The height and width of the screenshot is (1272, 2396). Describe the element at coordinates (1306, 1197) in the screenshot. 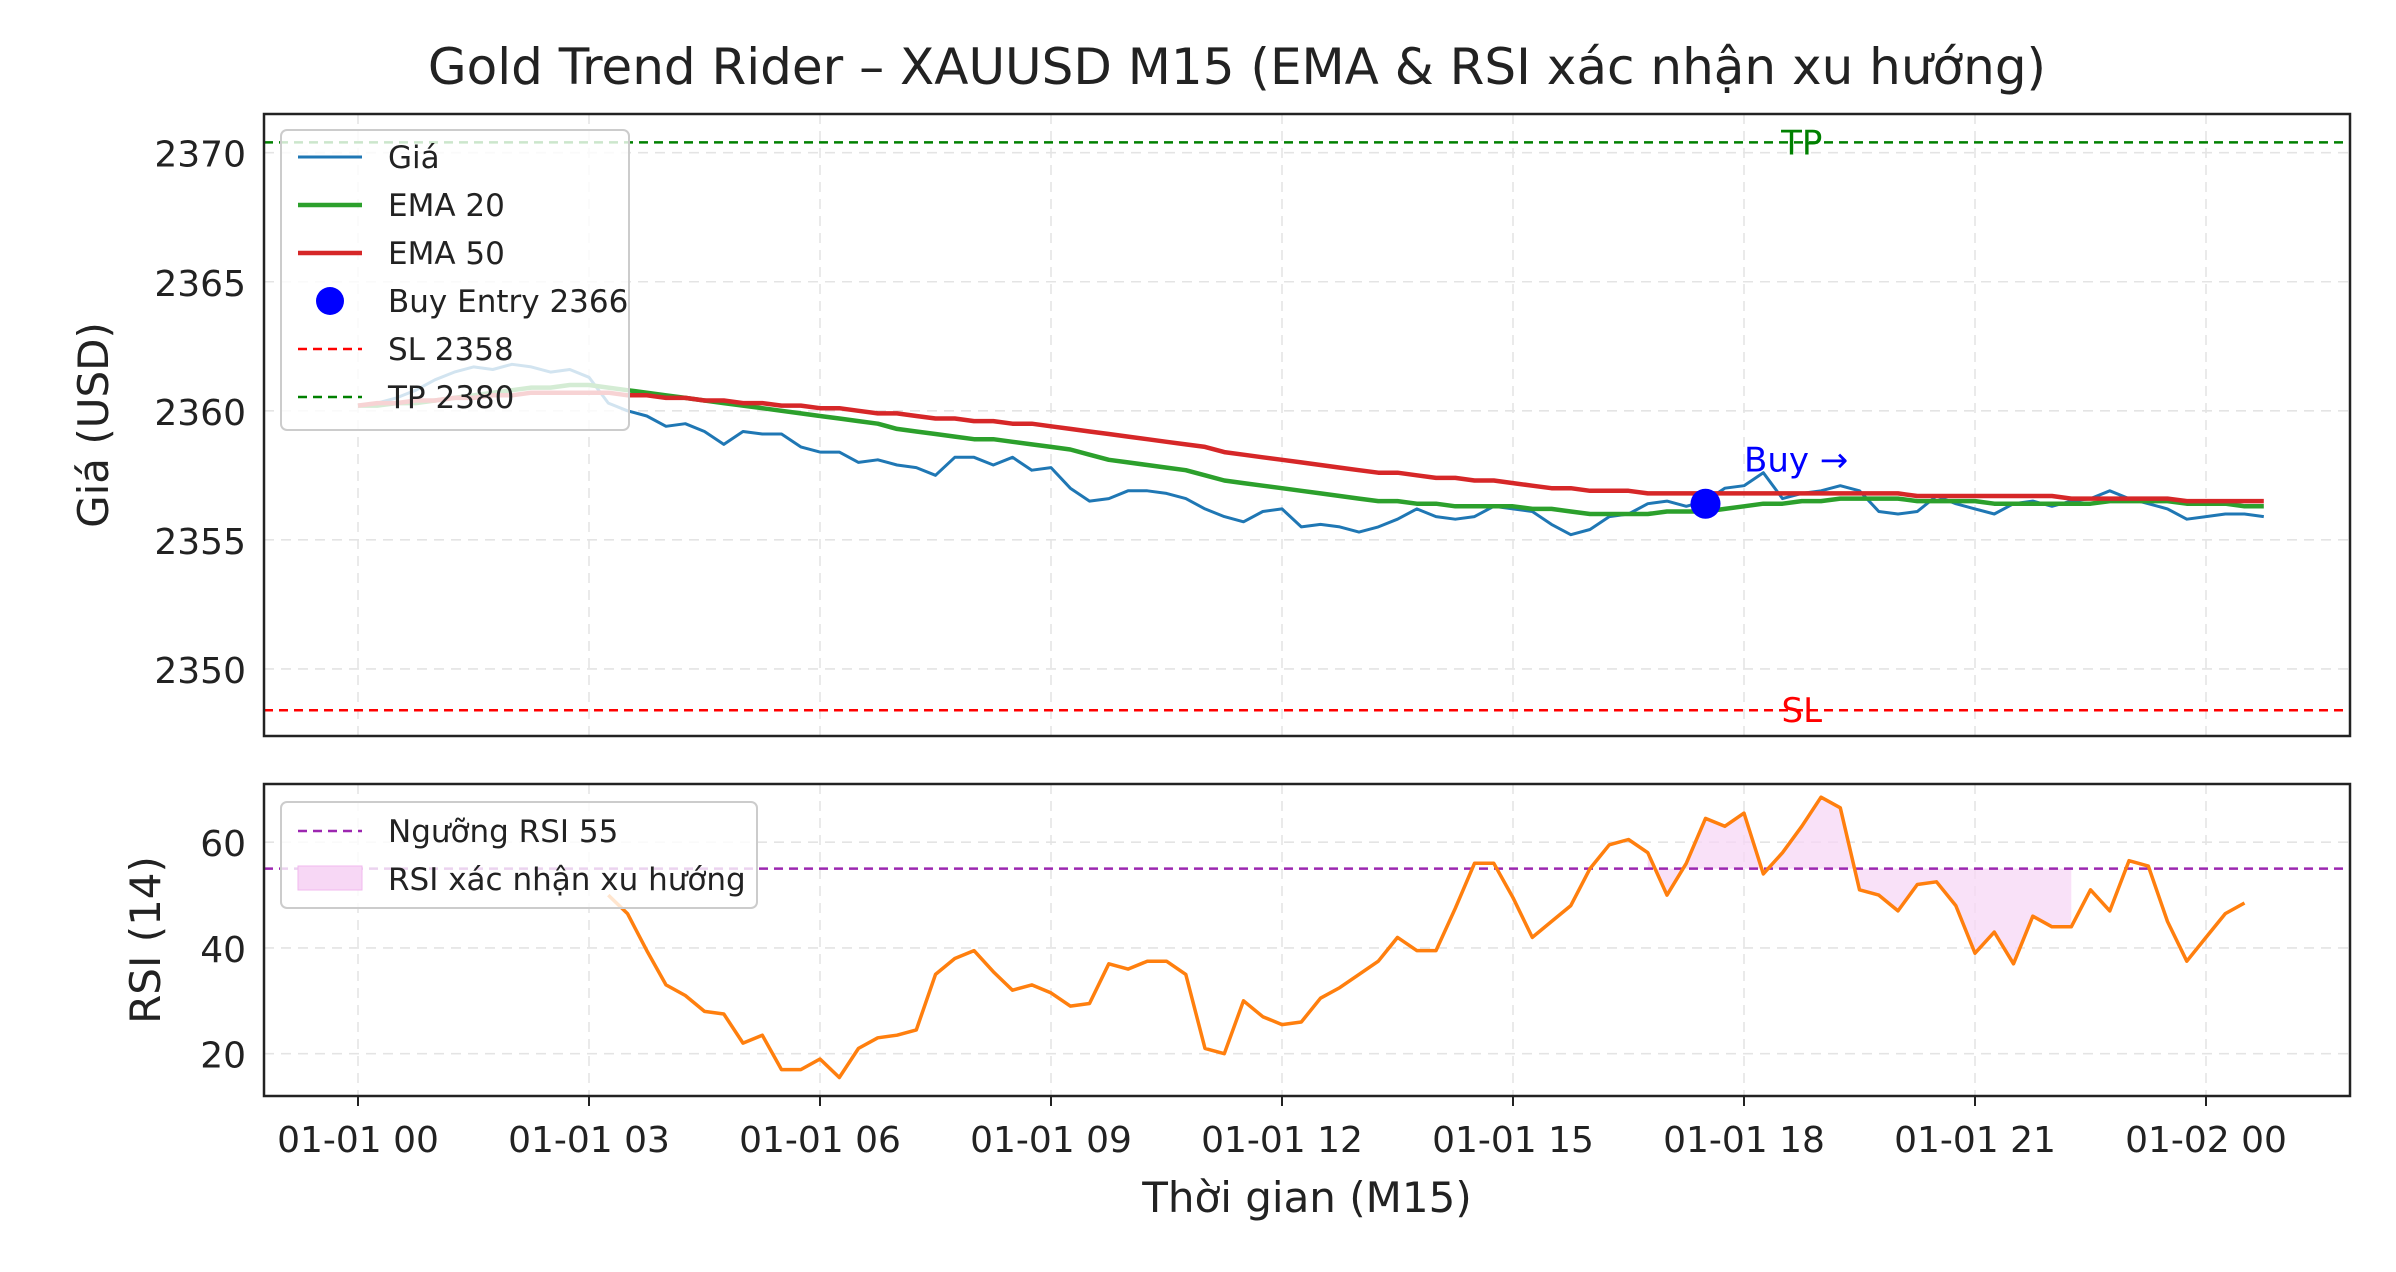

I see `x-axis-label: Thời gian (M15)` at that location.